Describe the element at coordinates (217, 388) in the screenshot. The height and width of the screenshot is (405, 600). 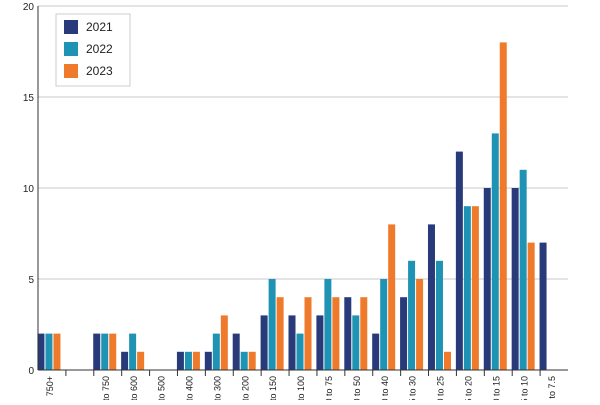
I see `x-tick-label: to 300` at that location.